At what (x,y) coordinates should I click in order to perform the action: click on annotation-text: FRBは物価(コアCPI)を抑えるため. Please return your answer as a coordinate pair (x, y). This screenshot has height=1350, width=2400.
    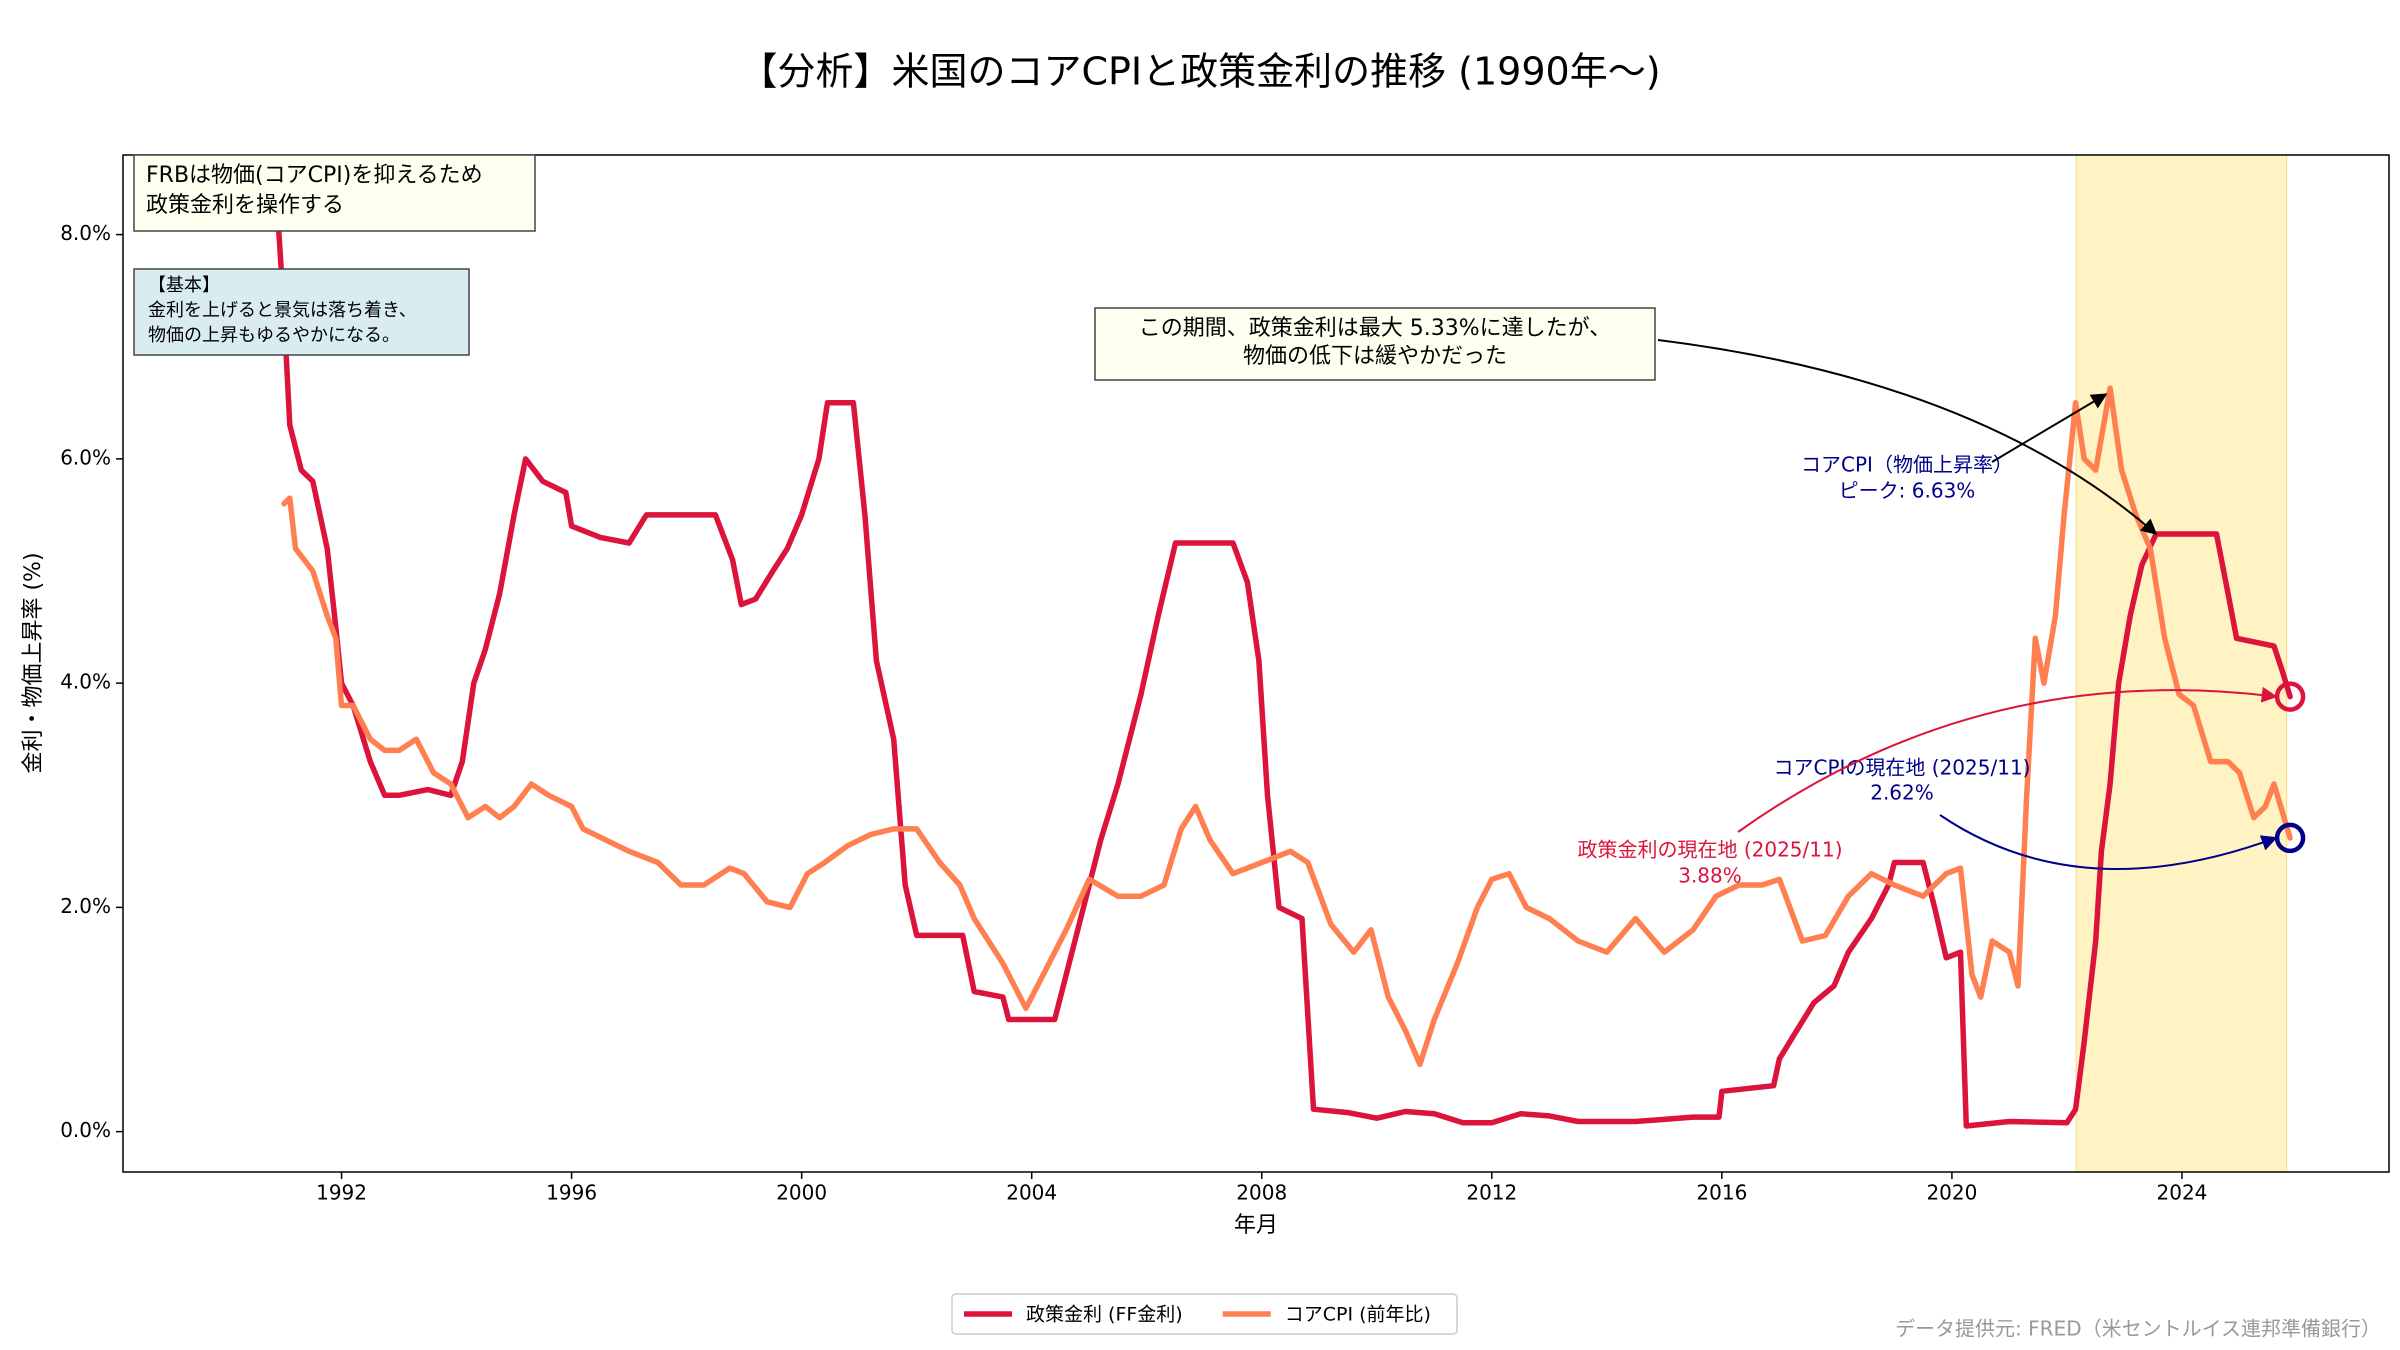
    Looking at the image, I should click on (314, 175).